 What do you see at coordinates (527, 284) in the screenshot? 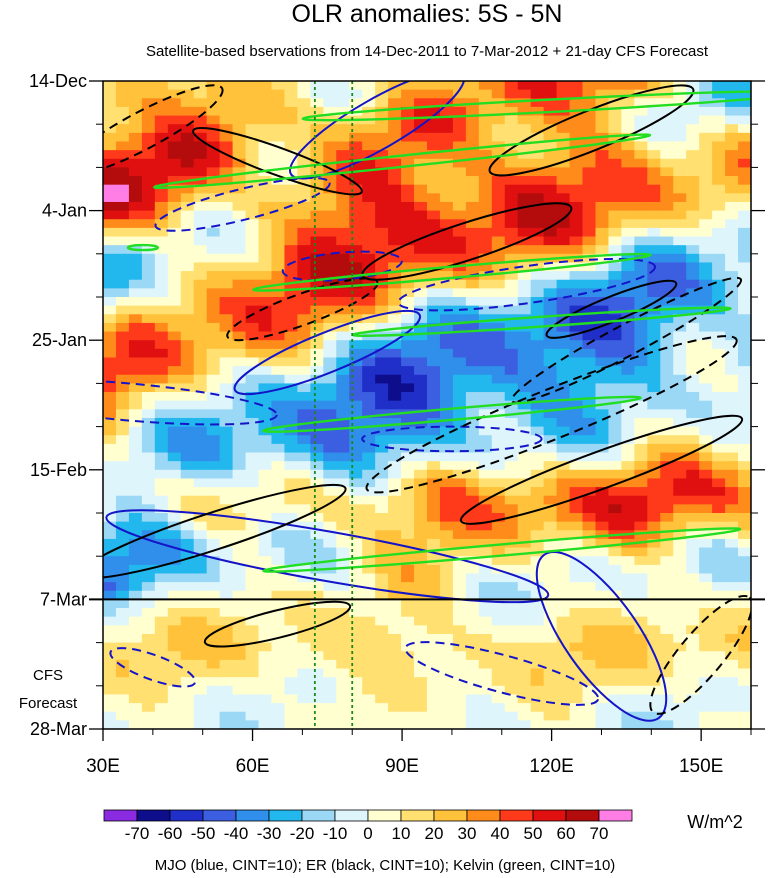
I see `mjo-contour` at bounding box center [527, 284].